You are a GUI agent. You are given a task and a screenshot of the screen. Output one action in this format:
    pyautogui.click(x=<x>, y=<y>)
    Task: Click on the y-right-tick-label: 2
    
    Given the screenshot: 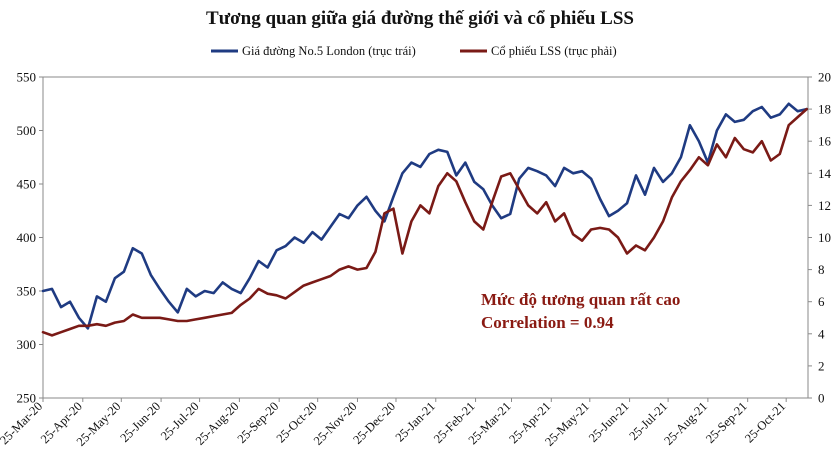 What is the action you would take?
    pyautogui.click(x=821, y=365)
    